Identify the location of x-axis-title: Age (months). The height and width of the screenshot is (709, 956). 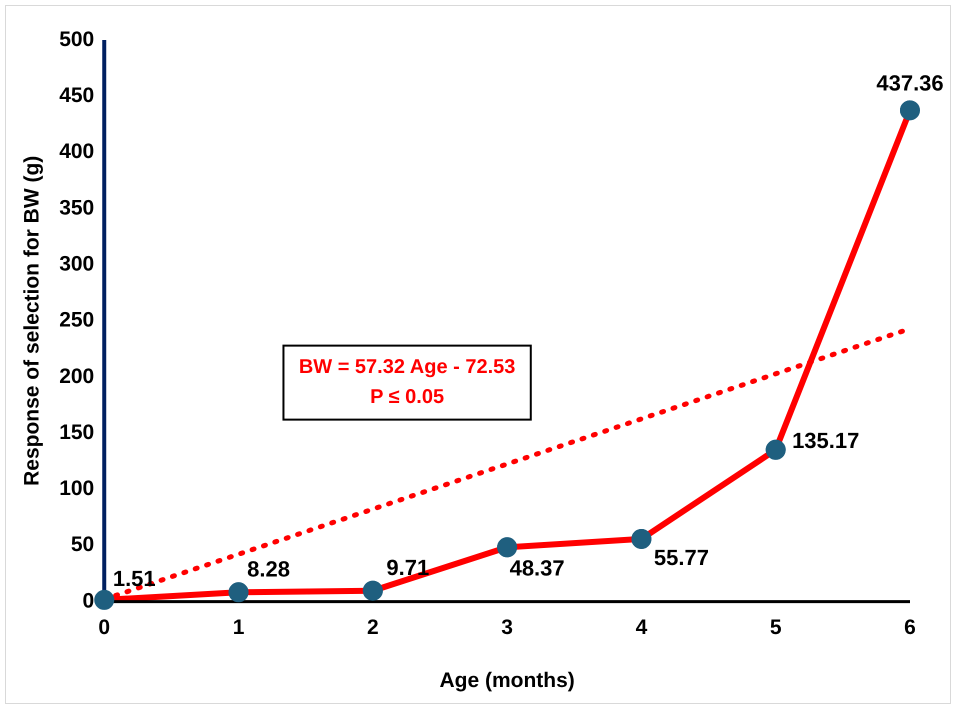
(507, 680).